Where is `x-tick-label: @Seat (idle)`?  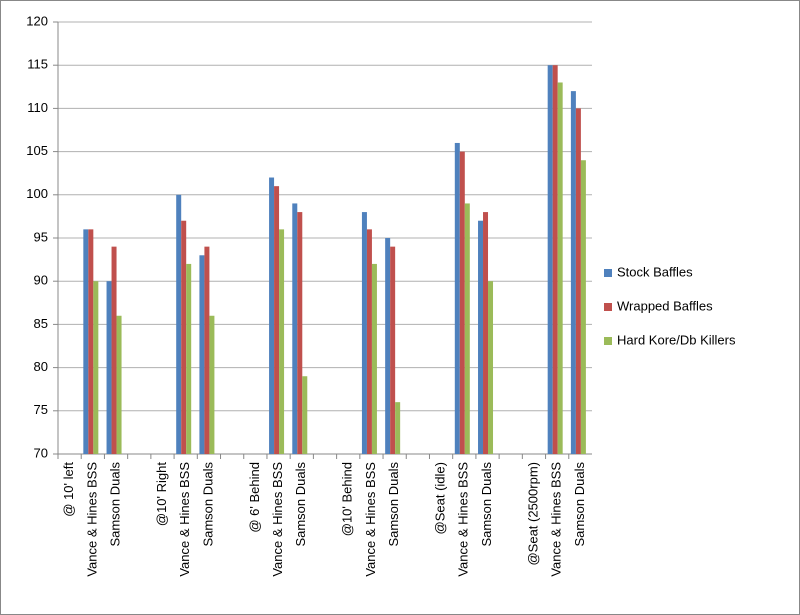 x-tick-label: @Seat (idle) is located at coordinates (440, 498).